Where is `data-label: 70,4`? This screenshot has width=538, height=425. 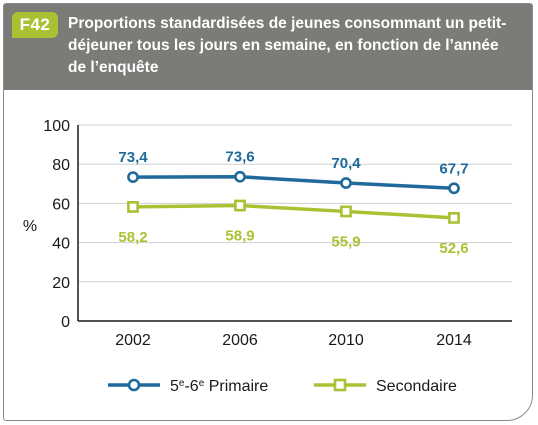 data-label: 70,4 is located at coordinates (346, 163).